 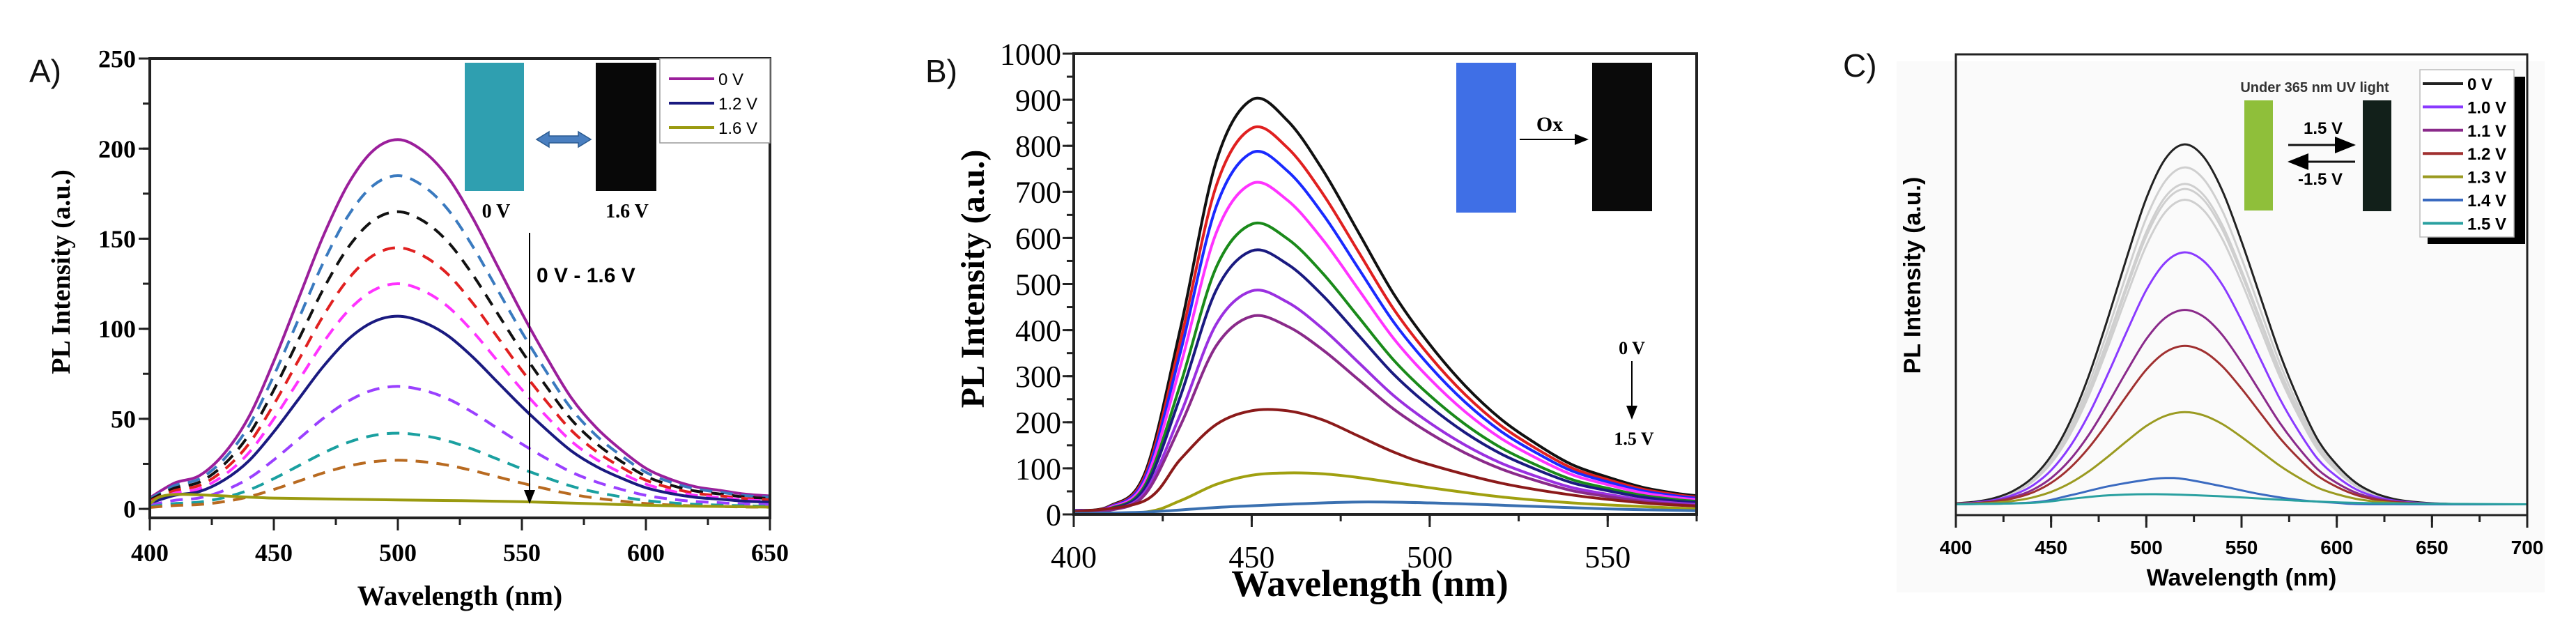 What do you see at coordinates (1038, 331) in the screenshot?
I see `y-tick-label: 400` at bounding box center [1038, 331].